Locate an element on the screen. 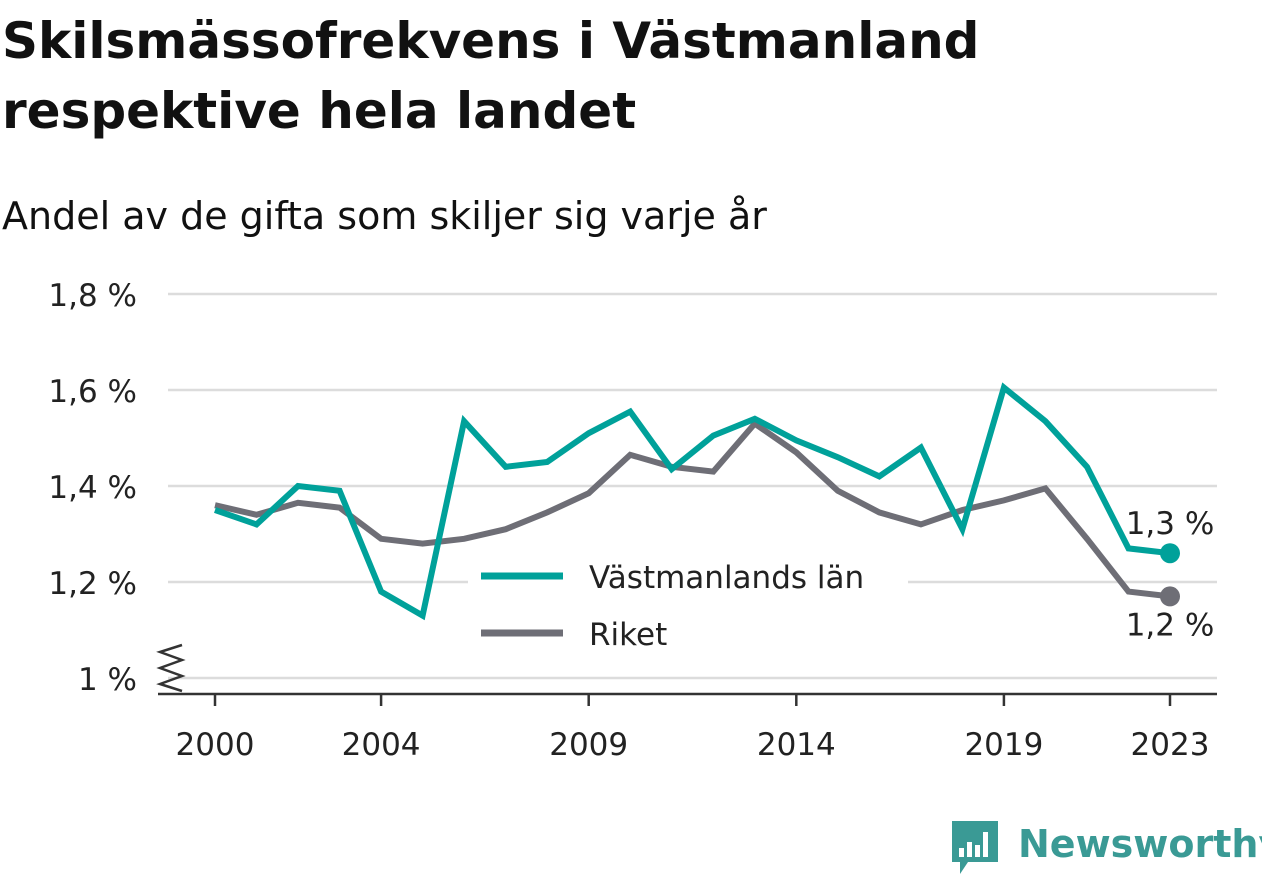 This screenshot has width=1262, height=882. legend: Västmanlands län Riket is located at coordinates (688, 604).